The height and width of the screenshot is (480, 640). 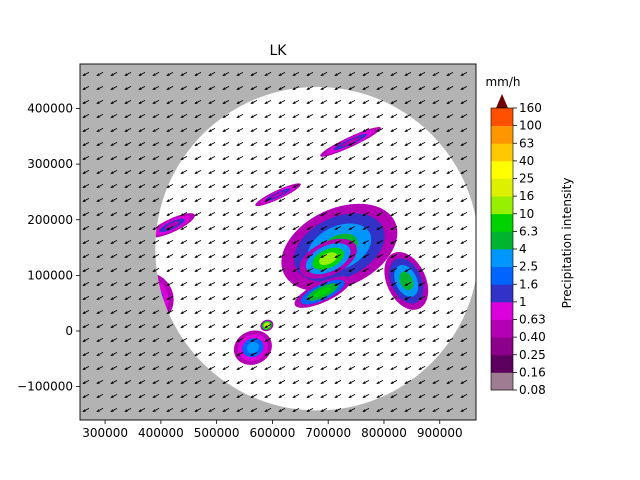 I want to click on y-tick-label: 200000, so click(x=50, y=220).